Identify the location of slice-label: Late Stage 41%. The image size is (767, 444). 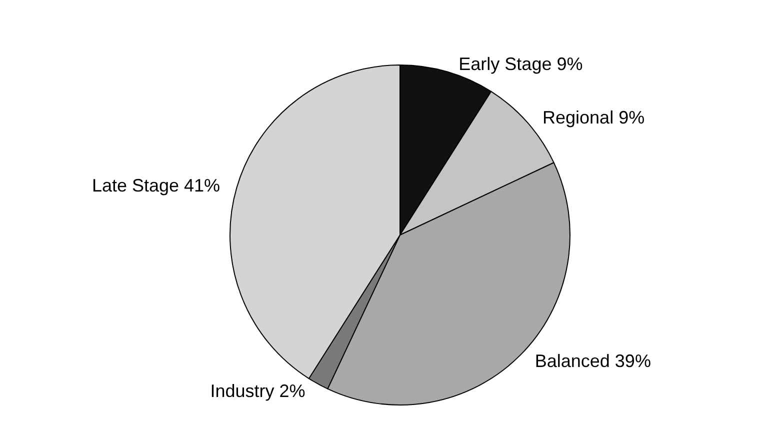
(156, 185).